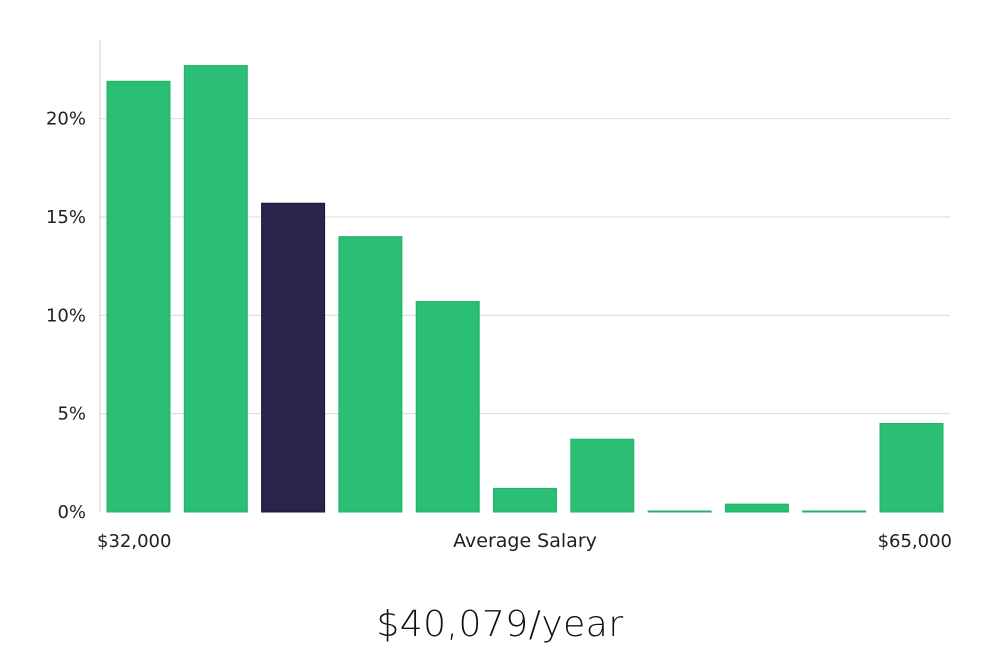 The width and height of the screenshot is (1000, 660). What do you see at coordinates (293, 357) in the screenshot?
I see `bar-highlighted` at bounding box center [293, 357].